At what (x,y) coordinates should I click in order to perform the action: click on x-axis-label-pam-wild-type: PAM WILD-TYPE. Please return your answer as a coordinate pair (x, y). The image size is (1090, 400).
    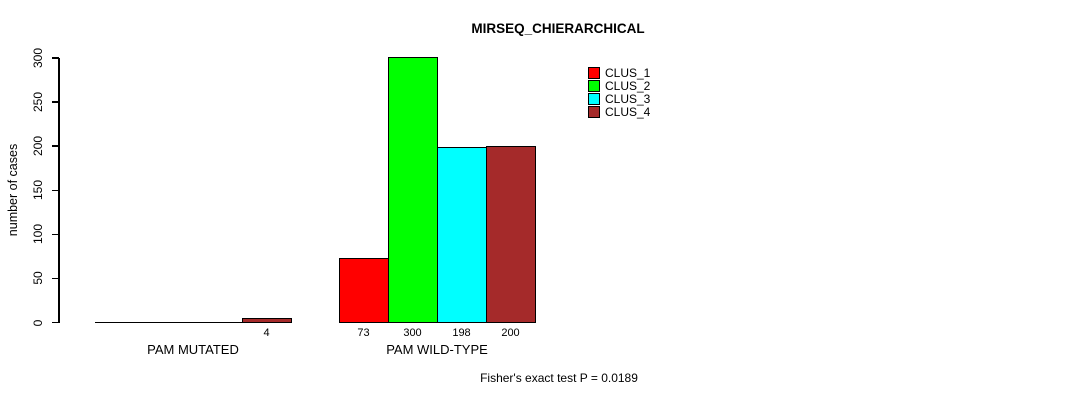
    Looking at the image, I should click on (437, 349).